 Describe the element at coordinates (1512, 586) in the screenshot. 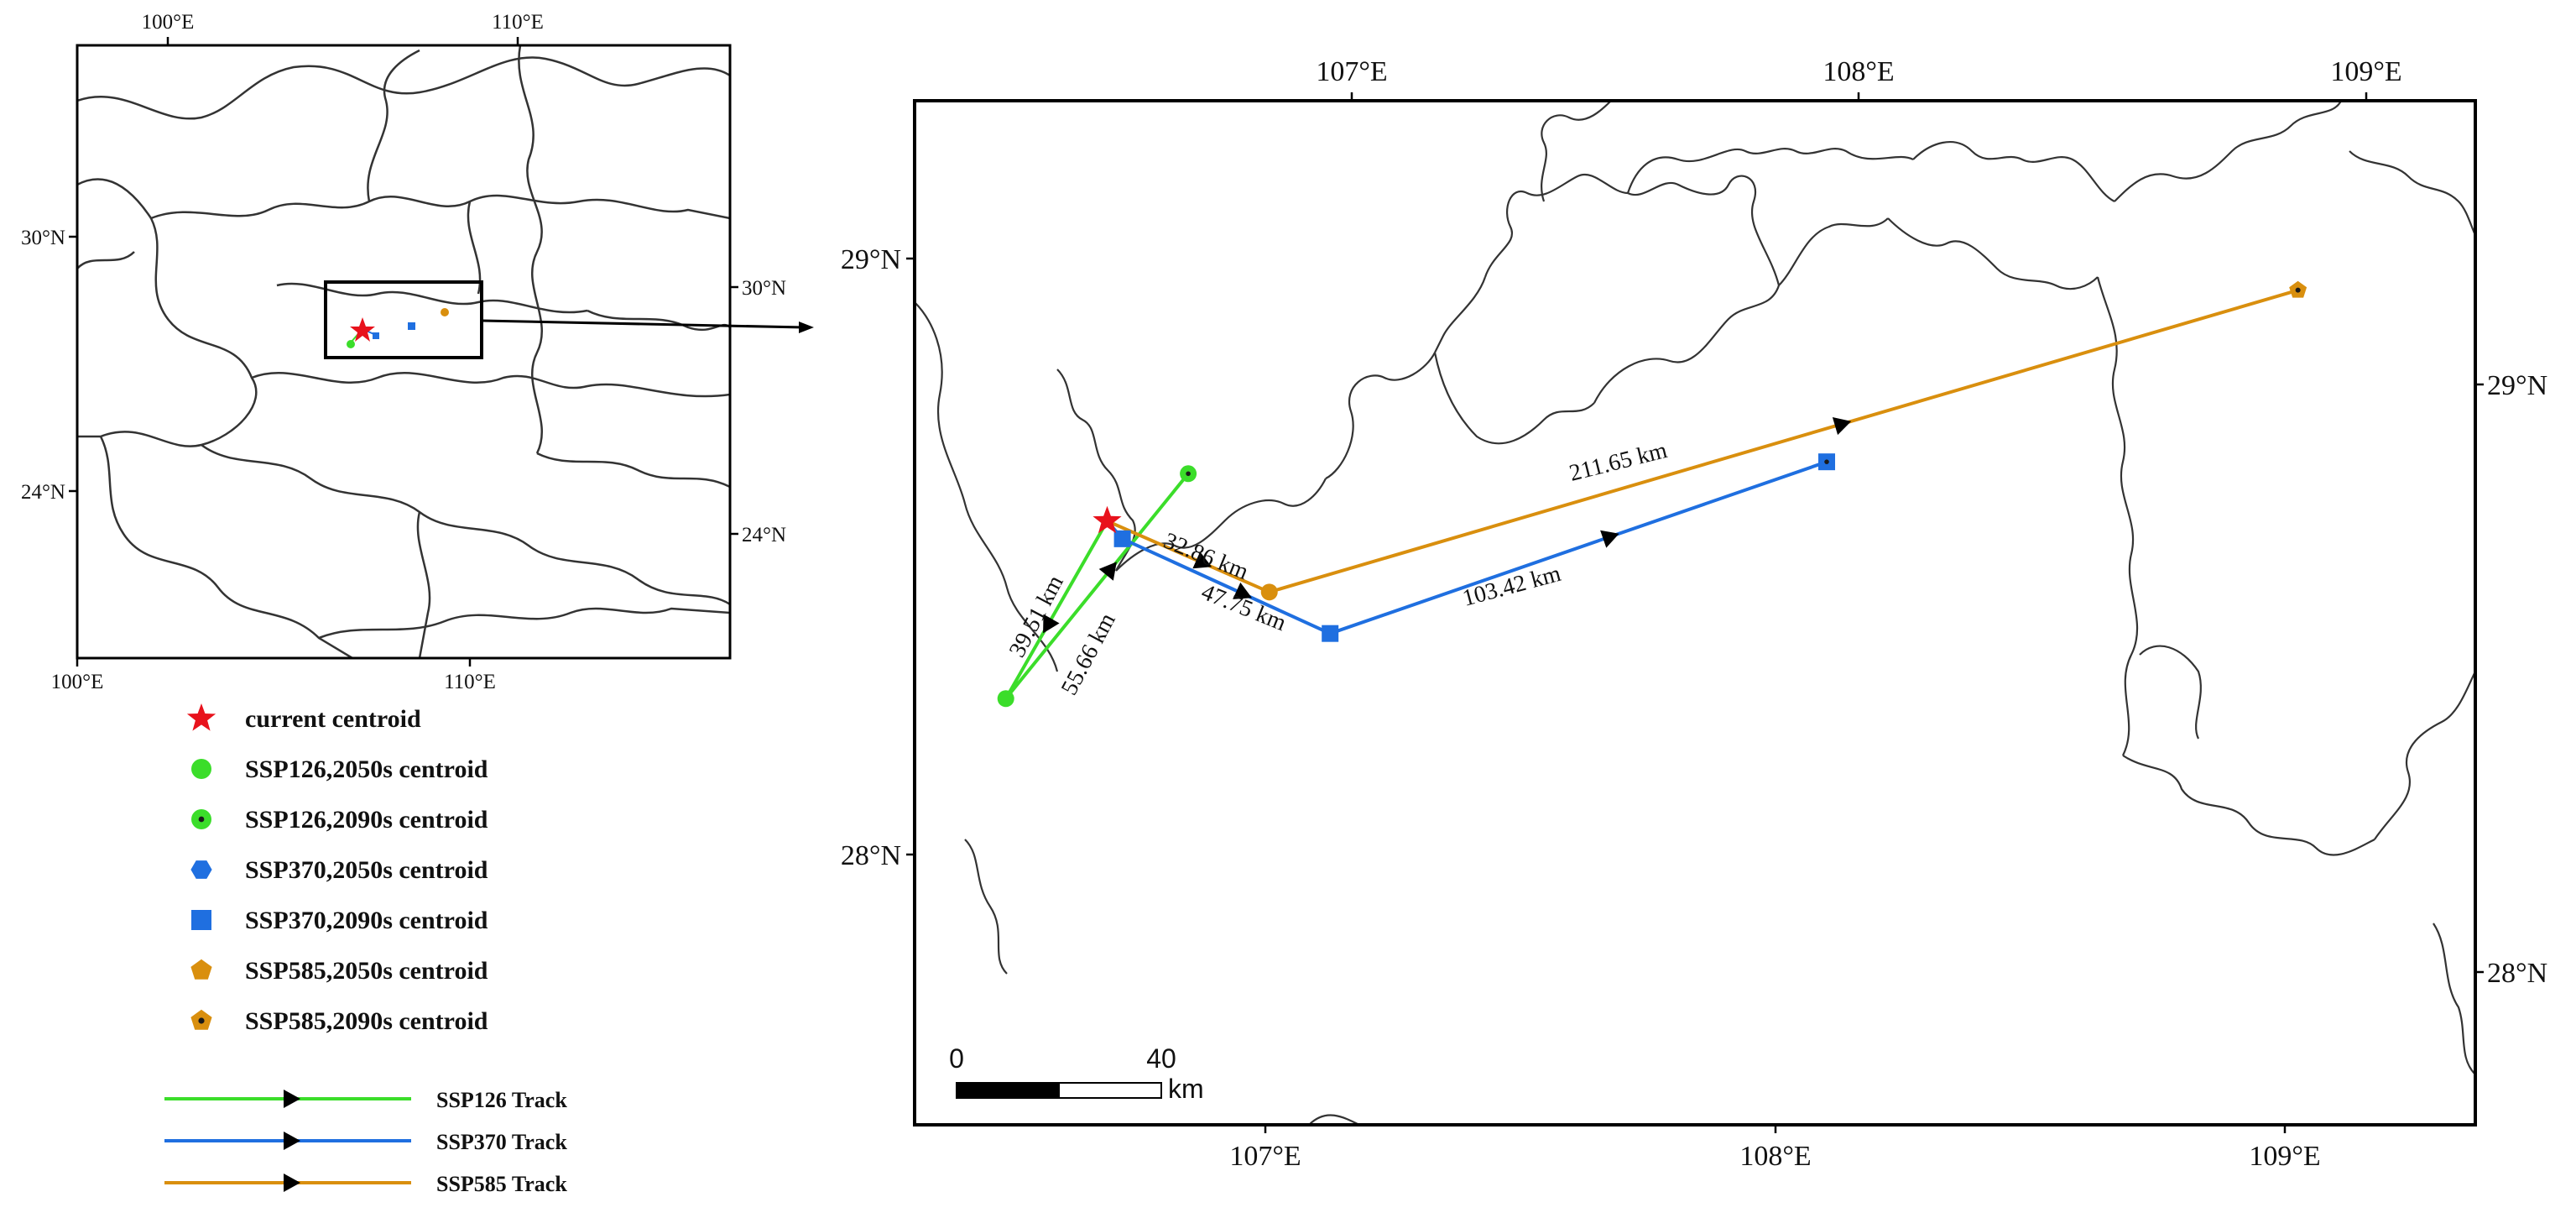

I see `distance-label-ssp370-2090: 103.42 km` at that location.